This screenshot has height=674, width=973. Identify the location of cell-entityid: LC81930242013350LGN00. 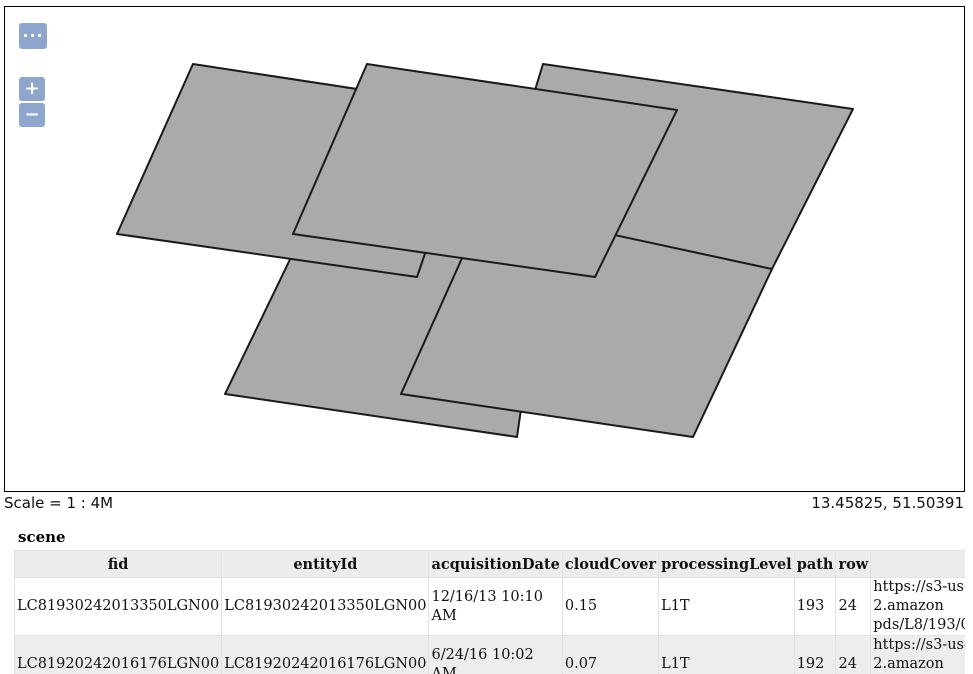
(325, 606).